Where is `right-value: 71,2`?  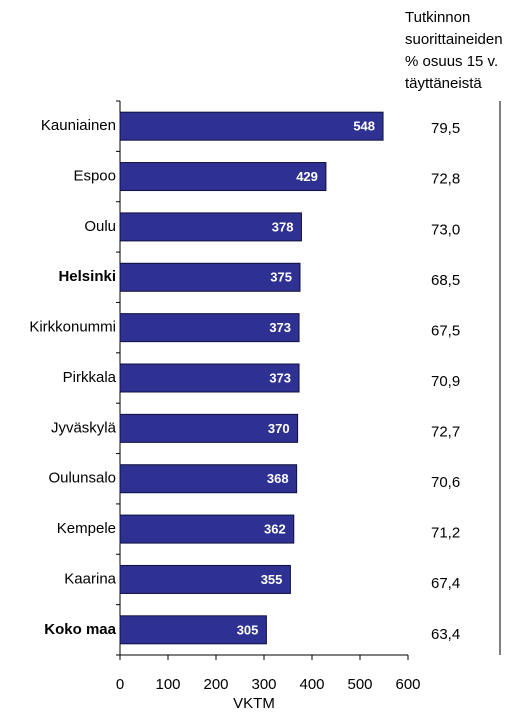 right-value: 71,2 is located at coordinates (445, 533).